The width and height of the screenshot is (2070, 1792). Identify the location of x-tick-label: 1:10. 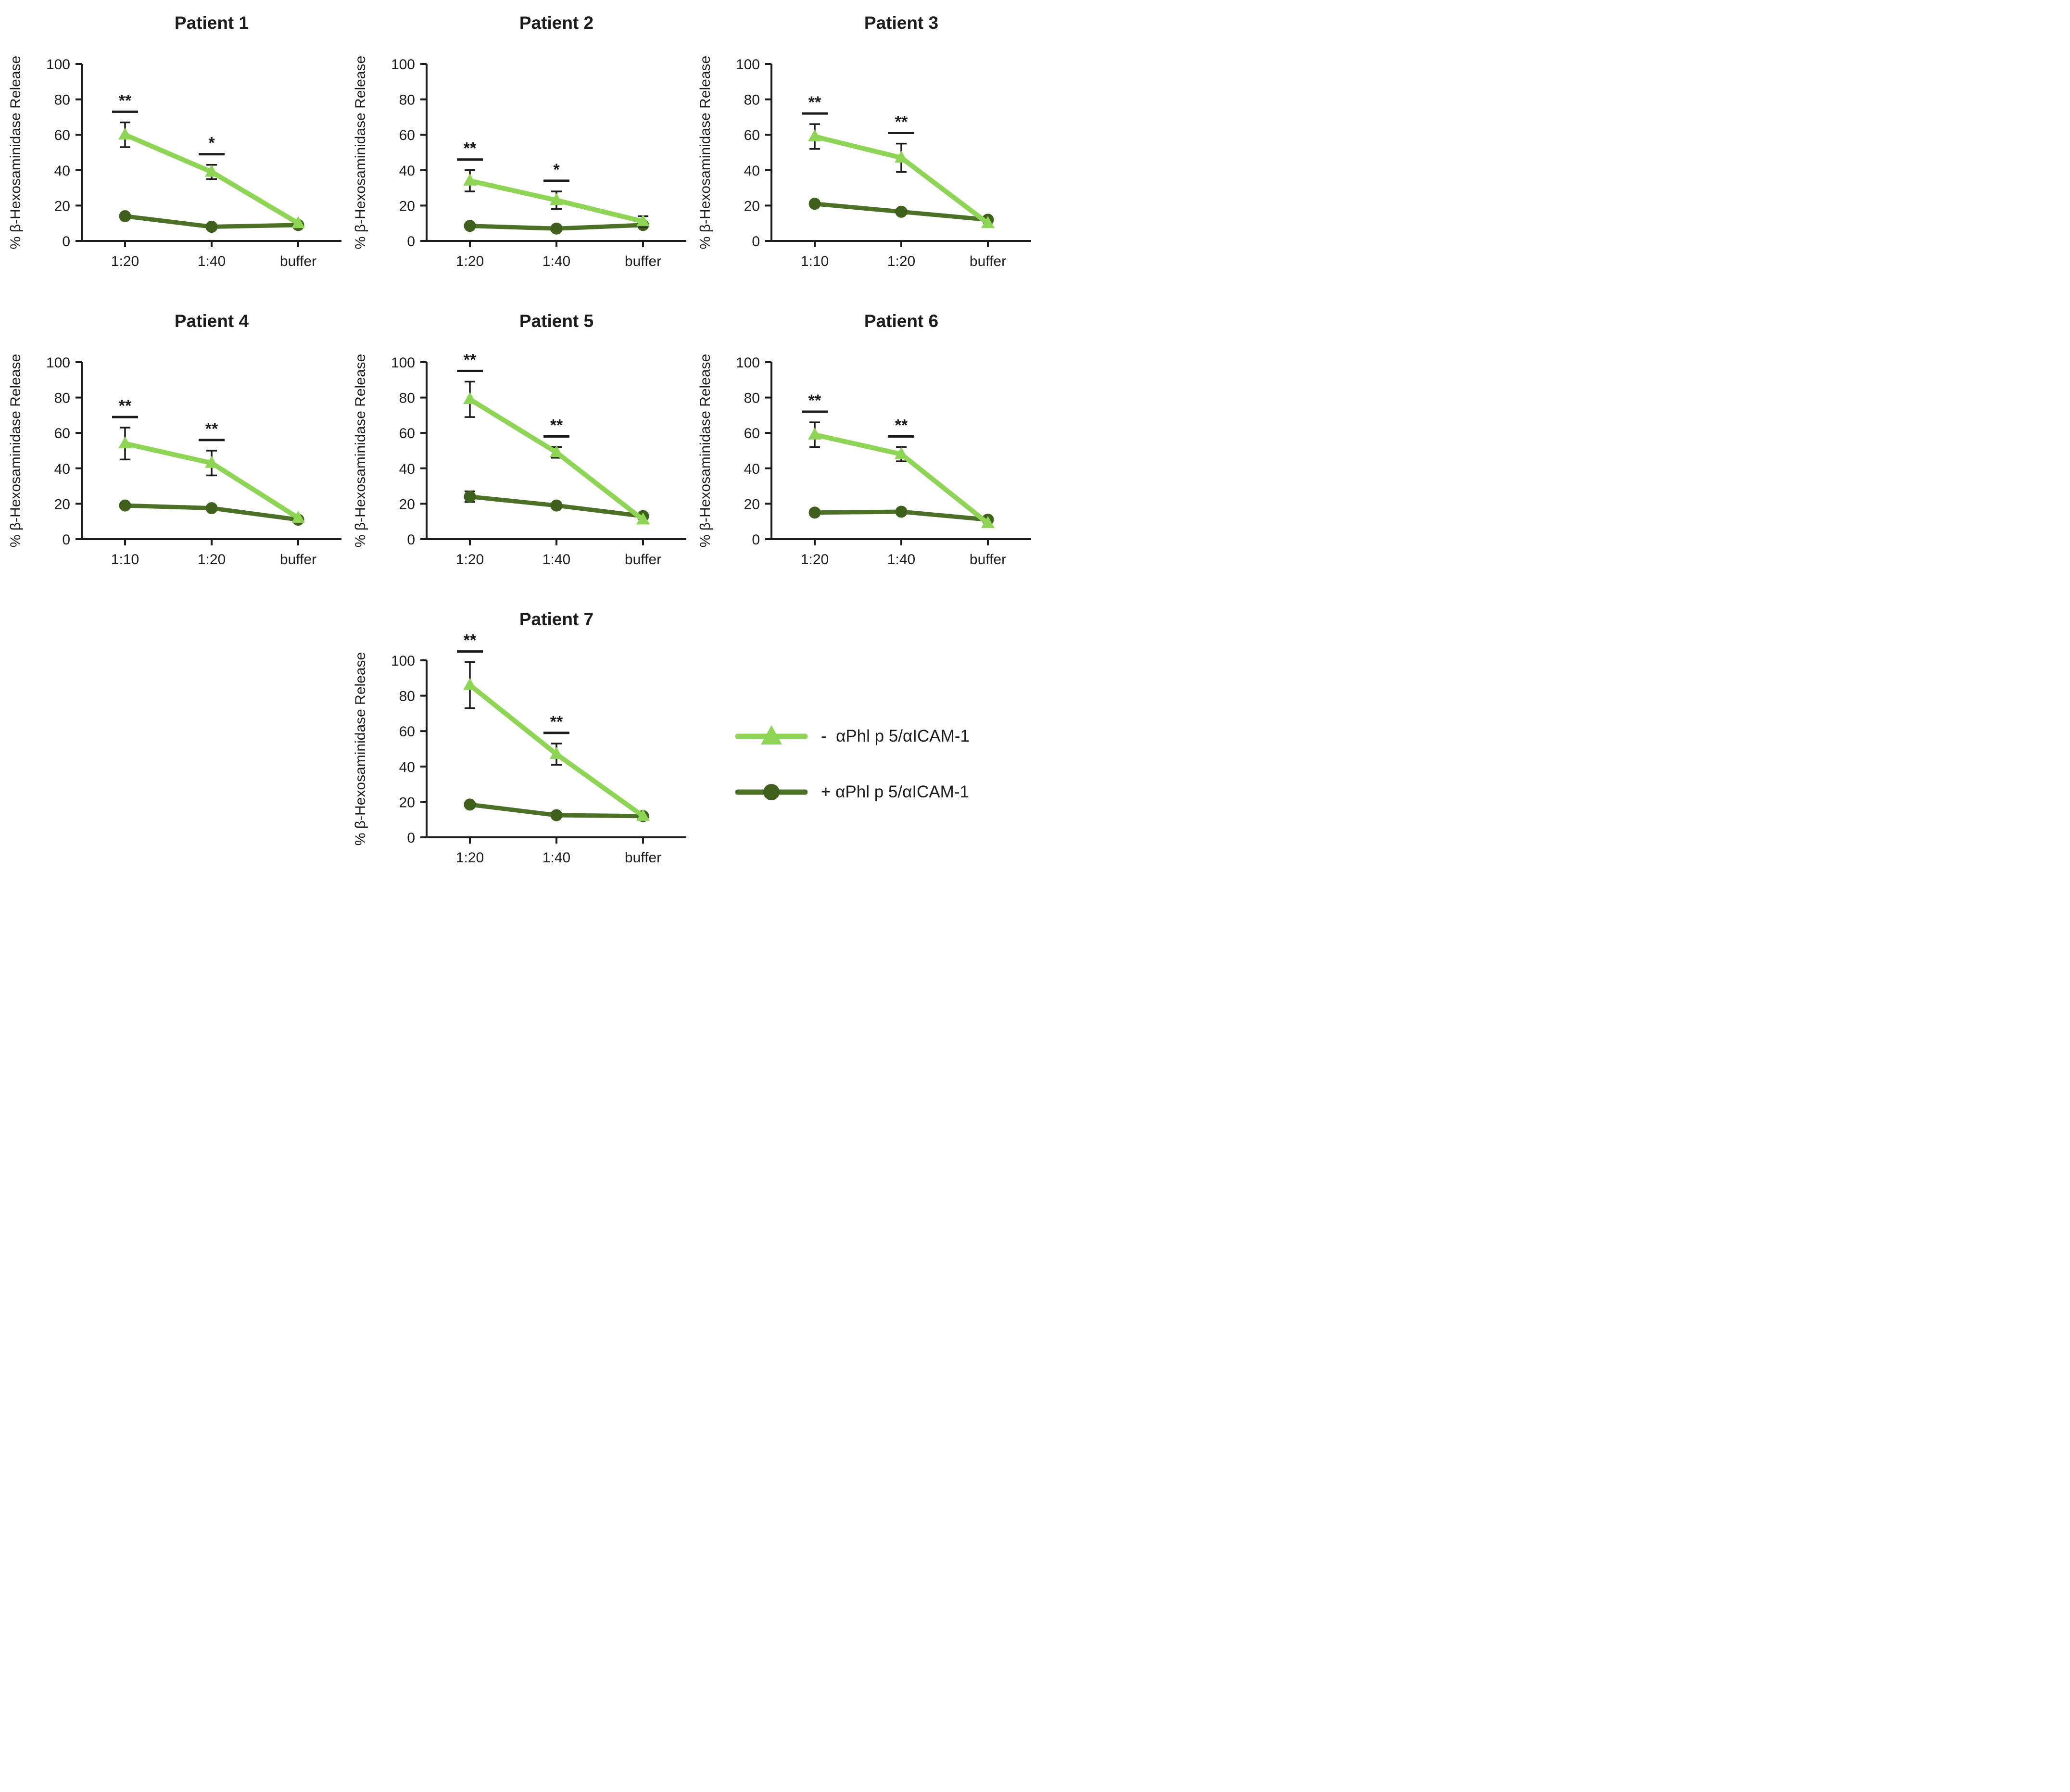
(815, 261).